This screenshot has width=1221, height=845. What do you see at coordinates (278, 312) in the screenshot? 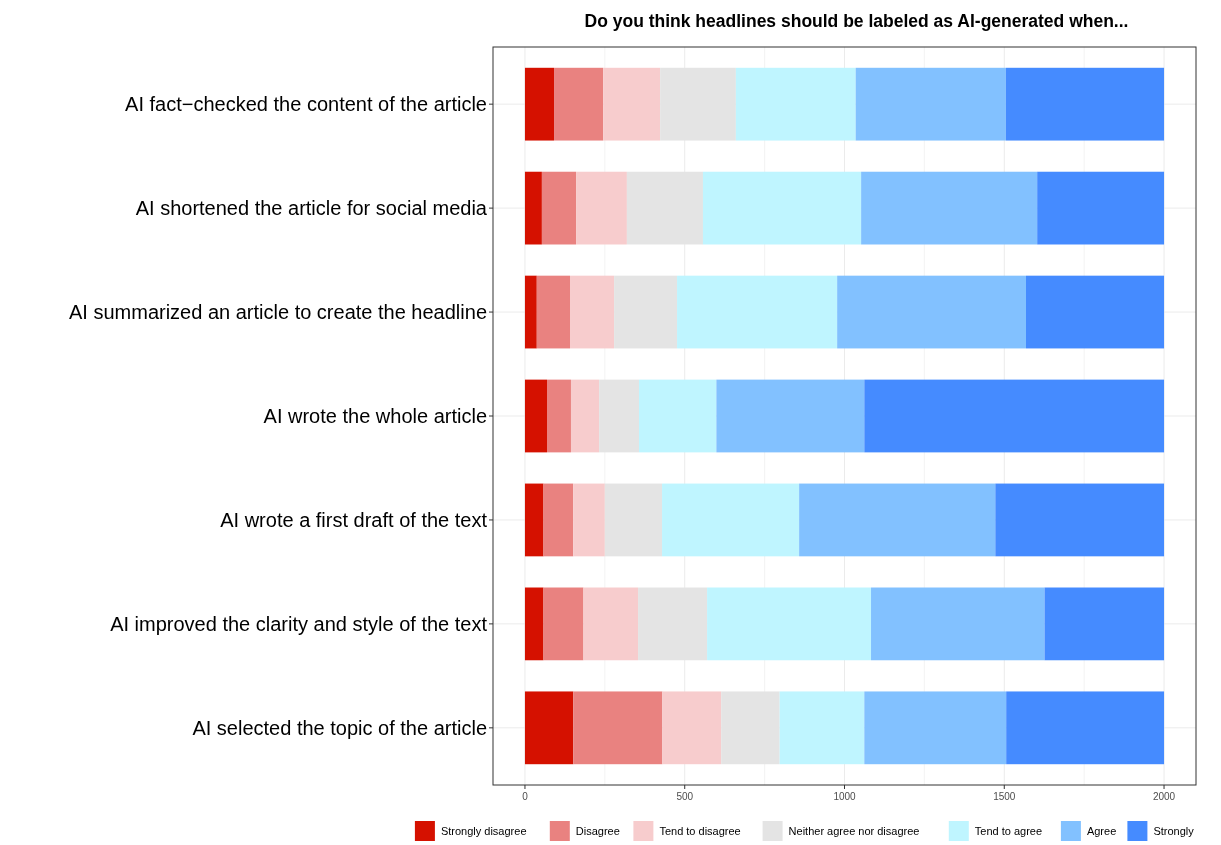
I see `y-tick-label: AI summarized an article to create the headline` at bounding box center [278, 312].